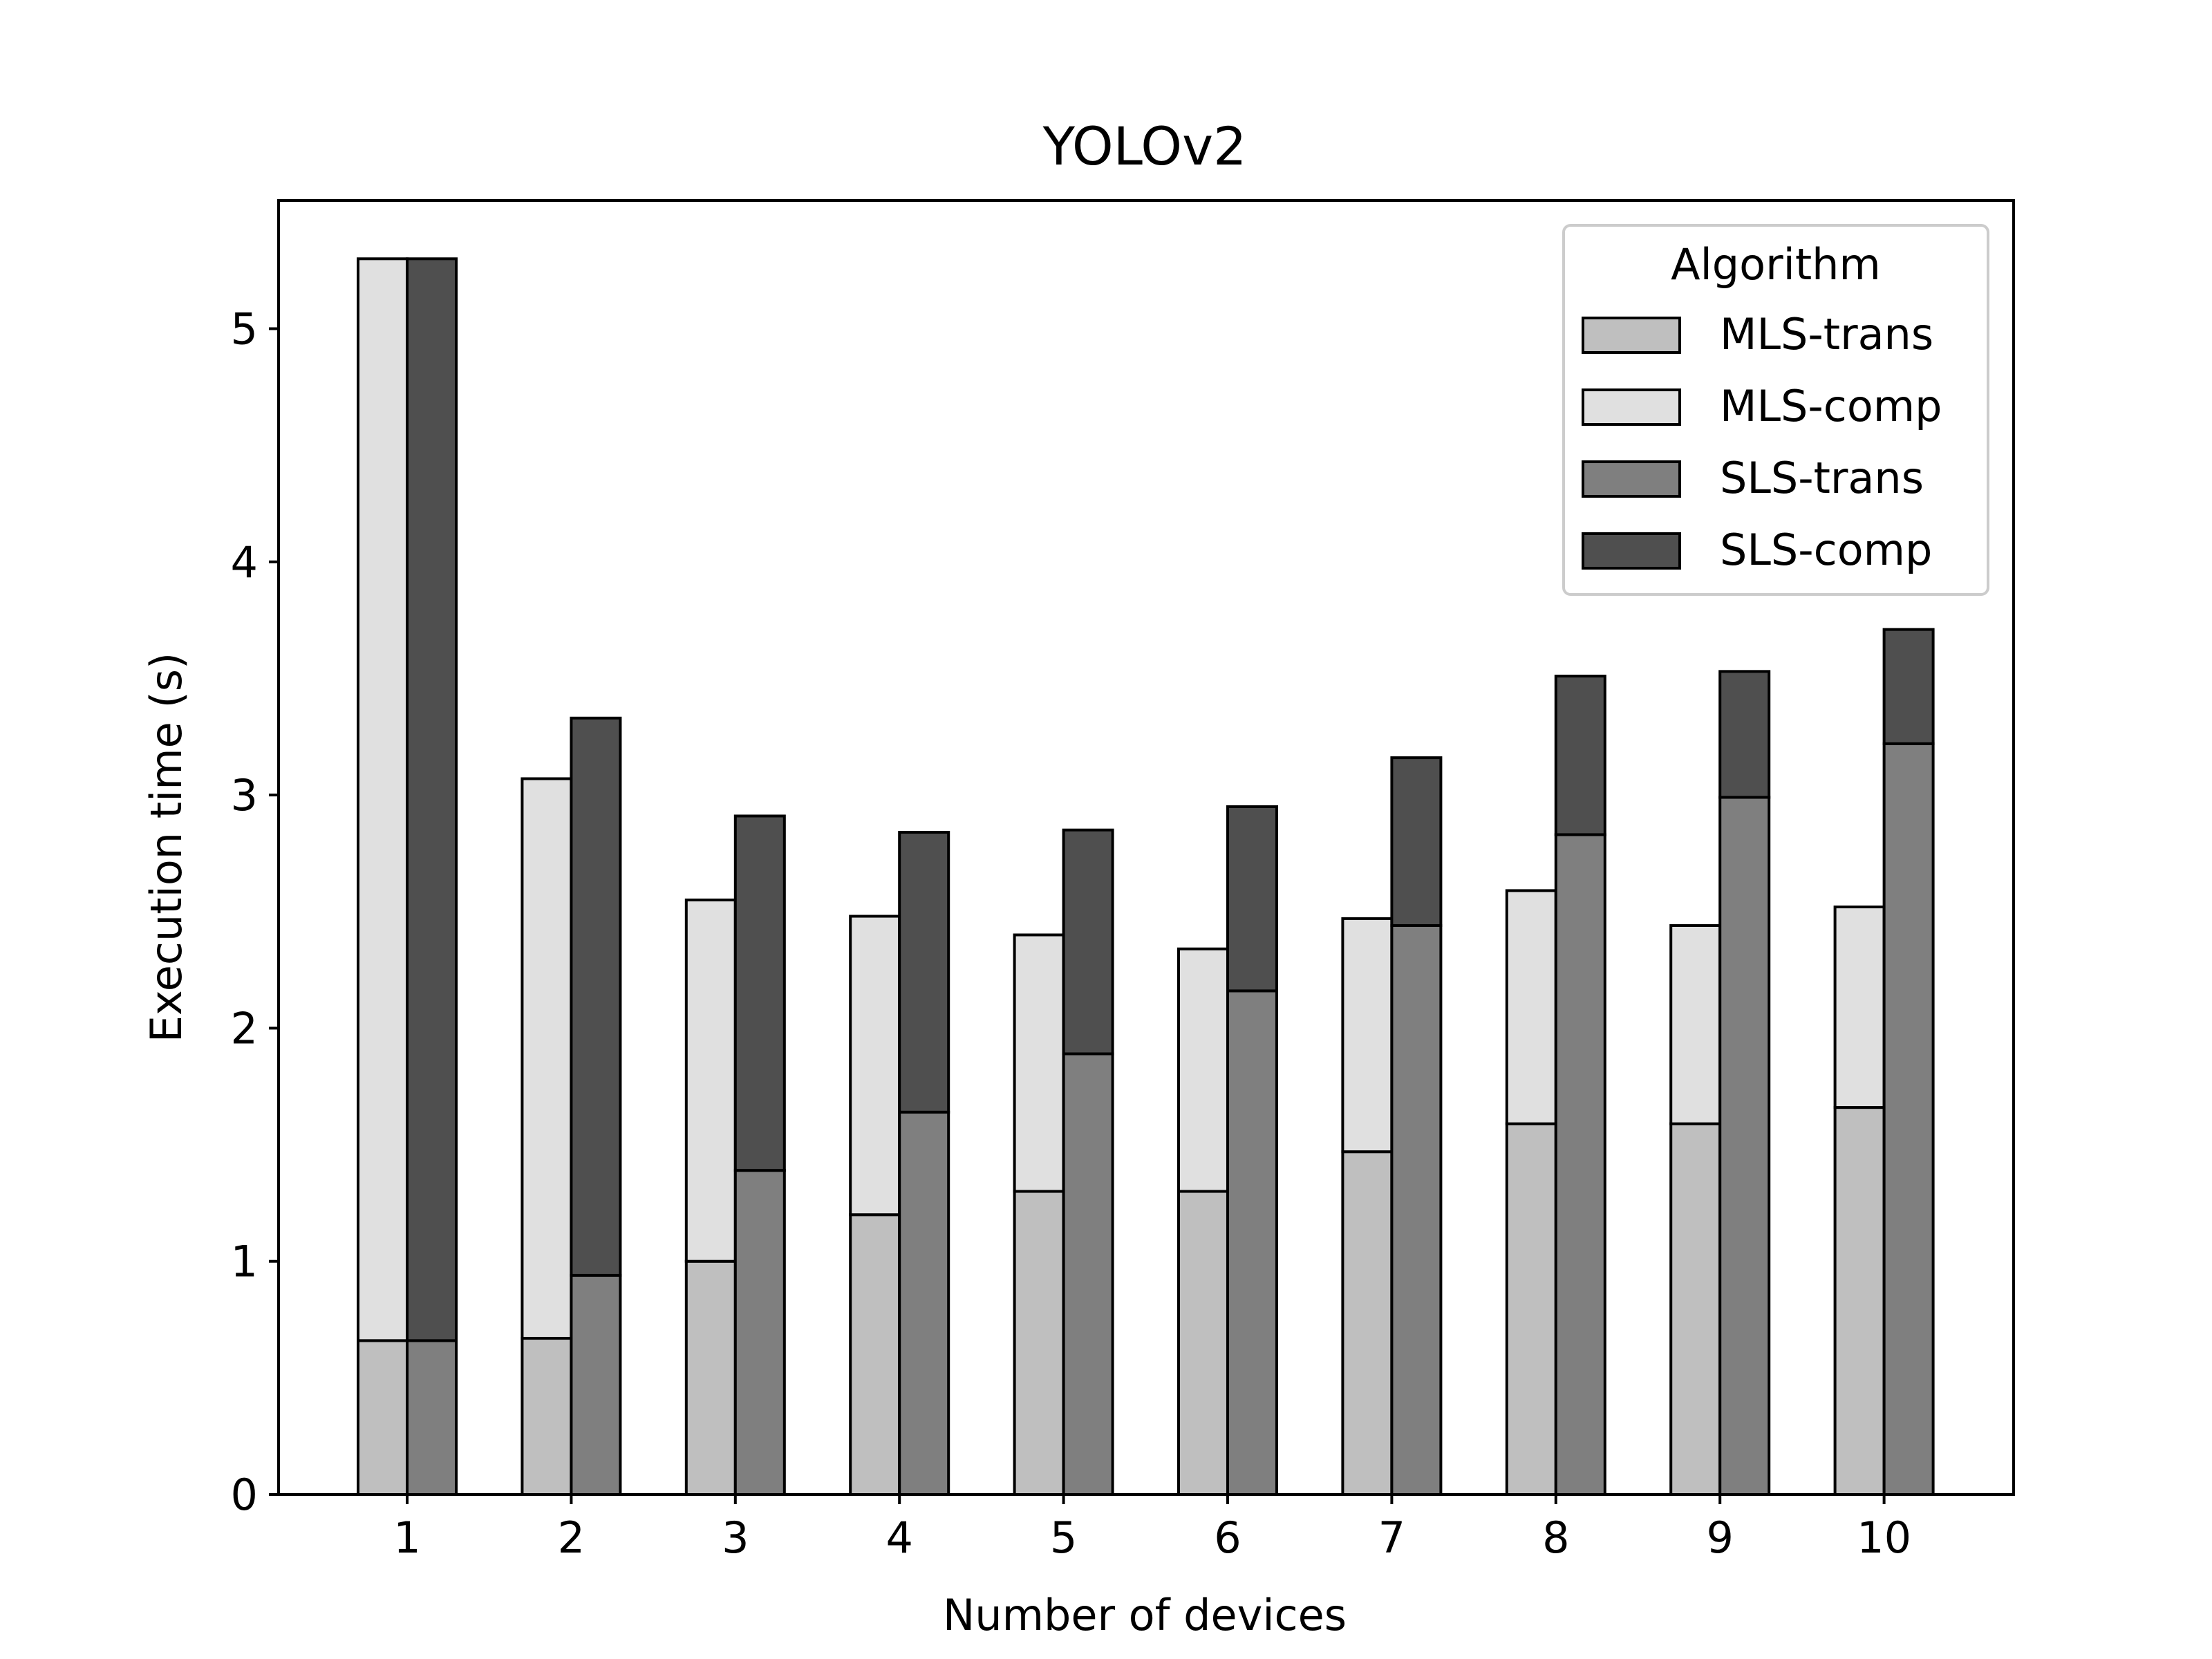 Image resolution: width=2212 pixels, height=1659 pixels. What do you see at coordinates (245, 1262) in the screenshot?
I see `y-tick-label: 1` at bounding box center [245, 1262].